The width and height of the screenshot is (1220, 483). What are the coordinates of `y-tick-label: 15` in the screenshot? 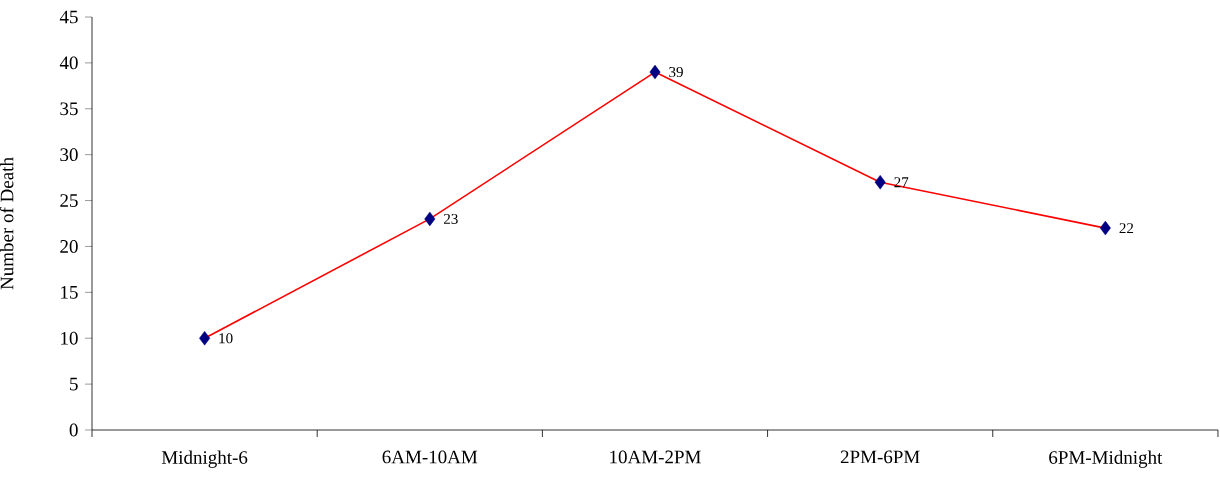 It's located at (69, 292).